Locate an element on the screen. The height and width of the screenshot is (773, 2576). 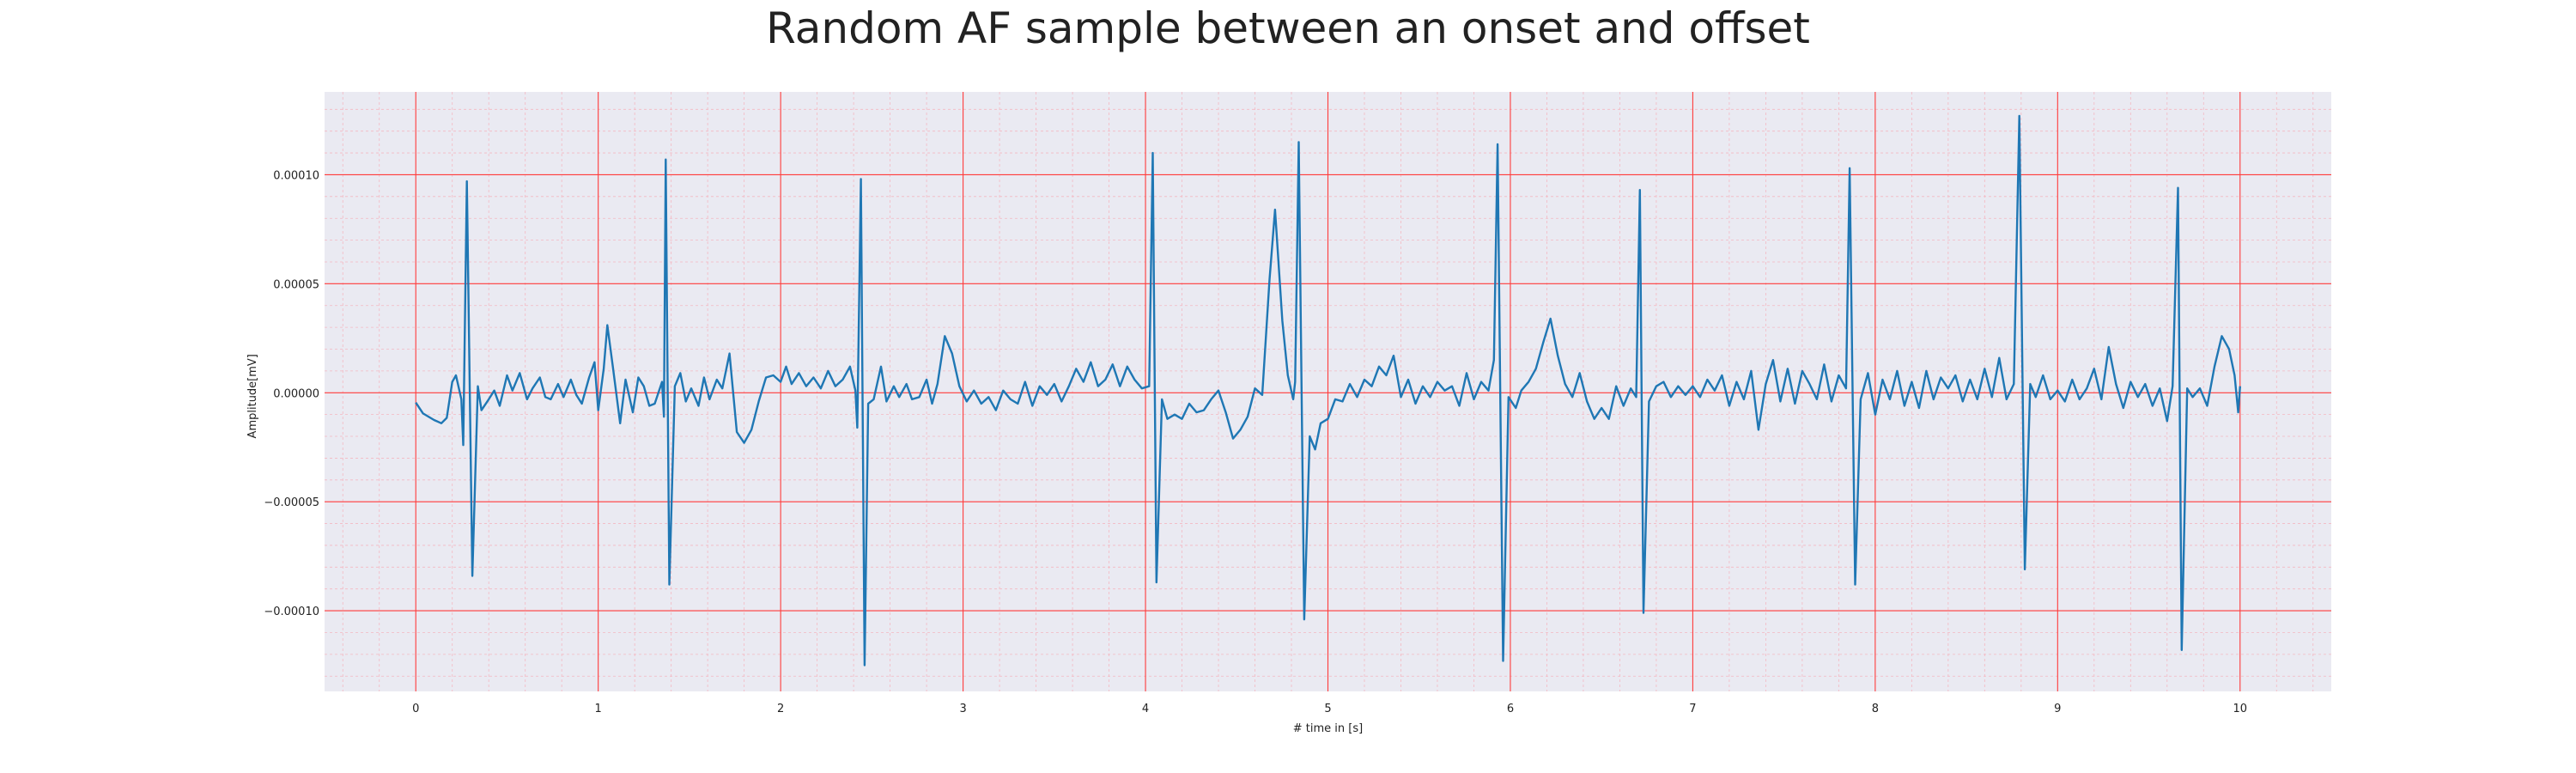
y-axis-label: Amplitude[mV] is located at coordinates (252, 396).